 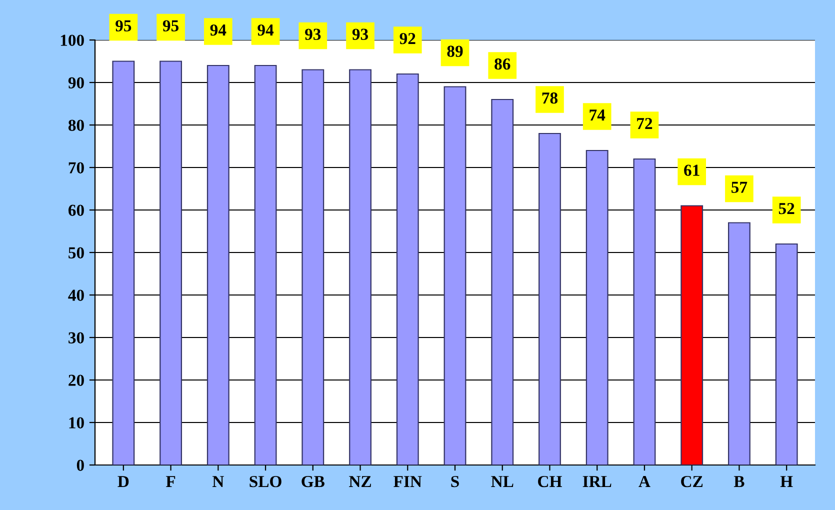 I want to click on x-tick-label: B, so click(x=739, y=482).